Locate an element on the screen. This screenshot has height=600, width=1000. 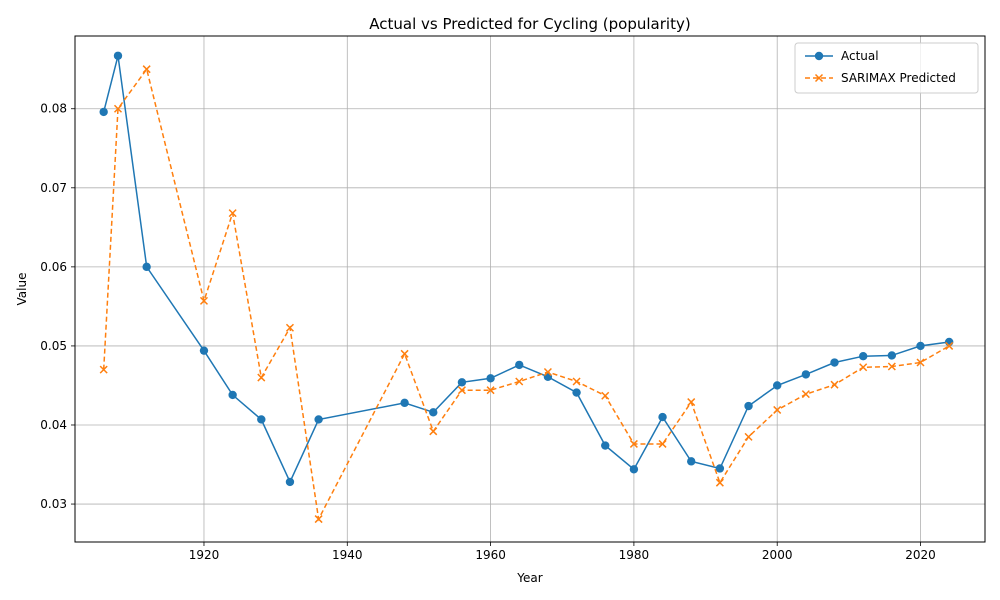
legend-box is located at coordinates (886, 68).